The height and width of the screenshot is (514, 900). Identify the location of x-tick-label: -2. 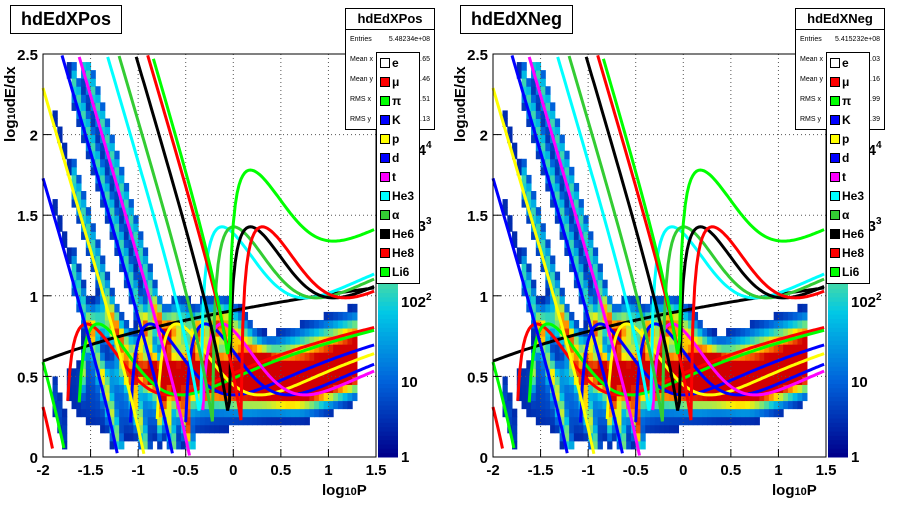
(42, 470).